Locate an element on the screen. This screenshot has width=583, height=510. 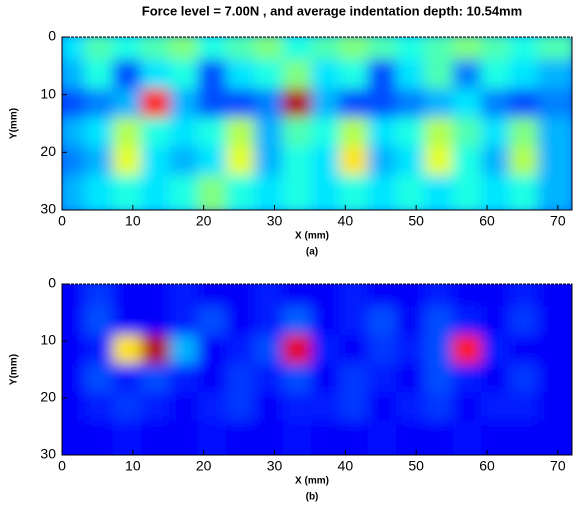
caption: (a) is located at coordinates (312, 252).